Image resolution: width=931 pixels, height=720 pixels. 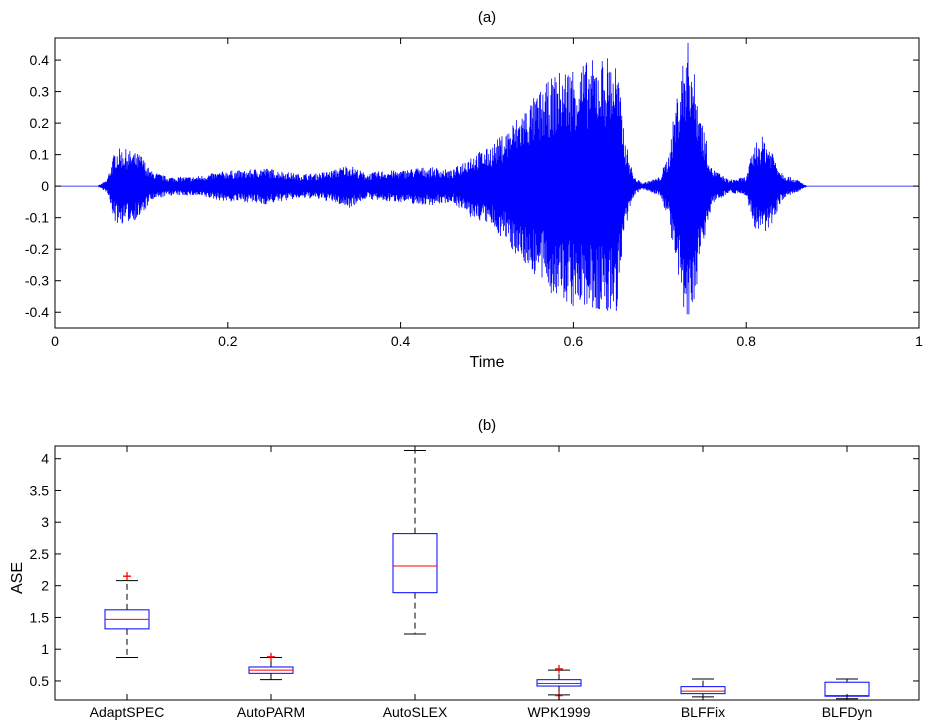 What do you see at coordinates (746, 341) in the screenshot?
I see `x-tick-label: 0.8` at bounding box center [746, 341].